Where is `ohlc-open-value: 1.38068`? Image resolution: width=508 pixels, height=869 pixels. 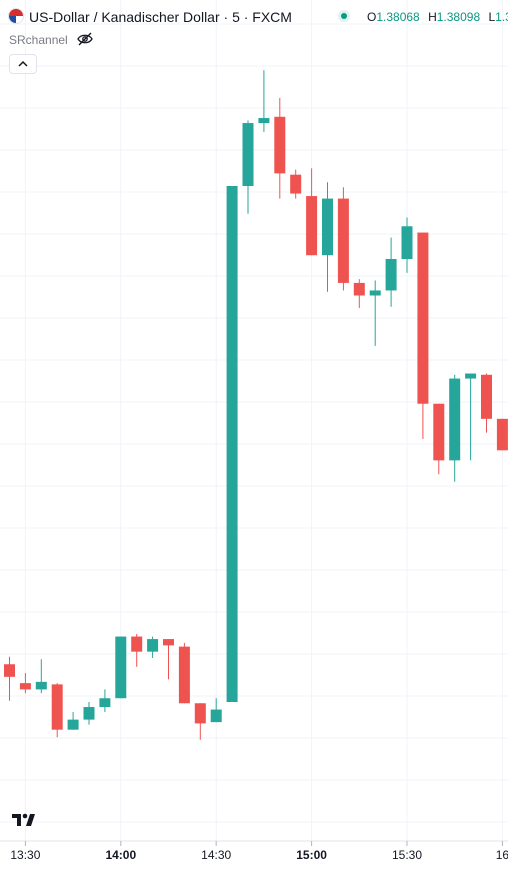 ohlc-open-value: 1.38068 is located at coordinates (398, 17).